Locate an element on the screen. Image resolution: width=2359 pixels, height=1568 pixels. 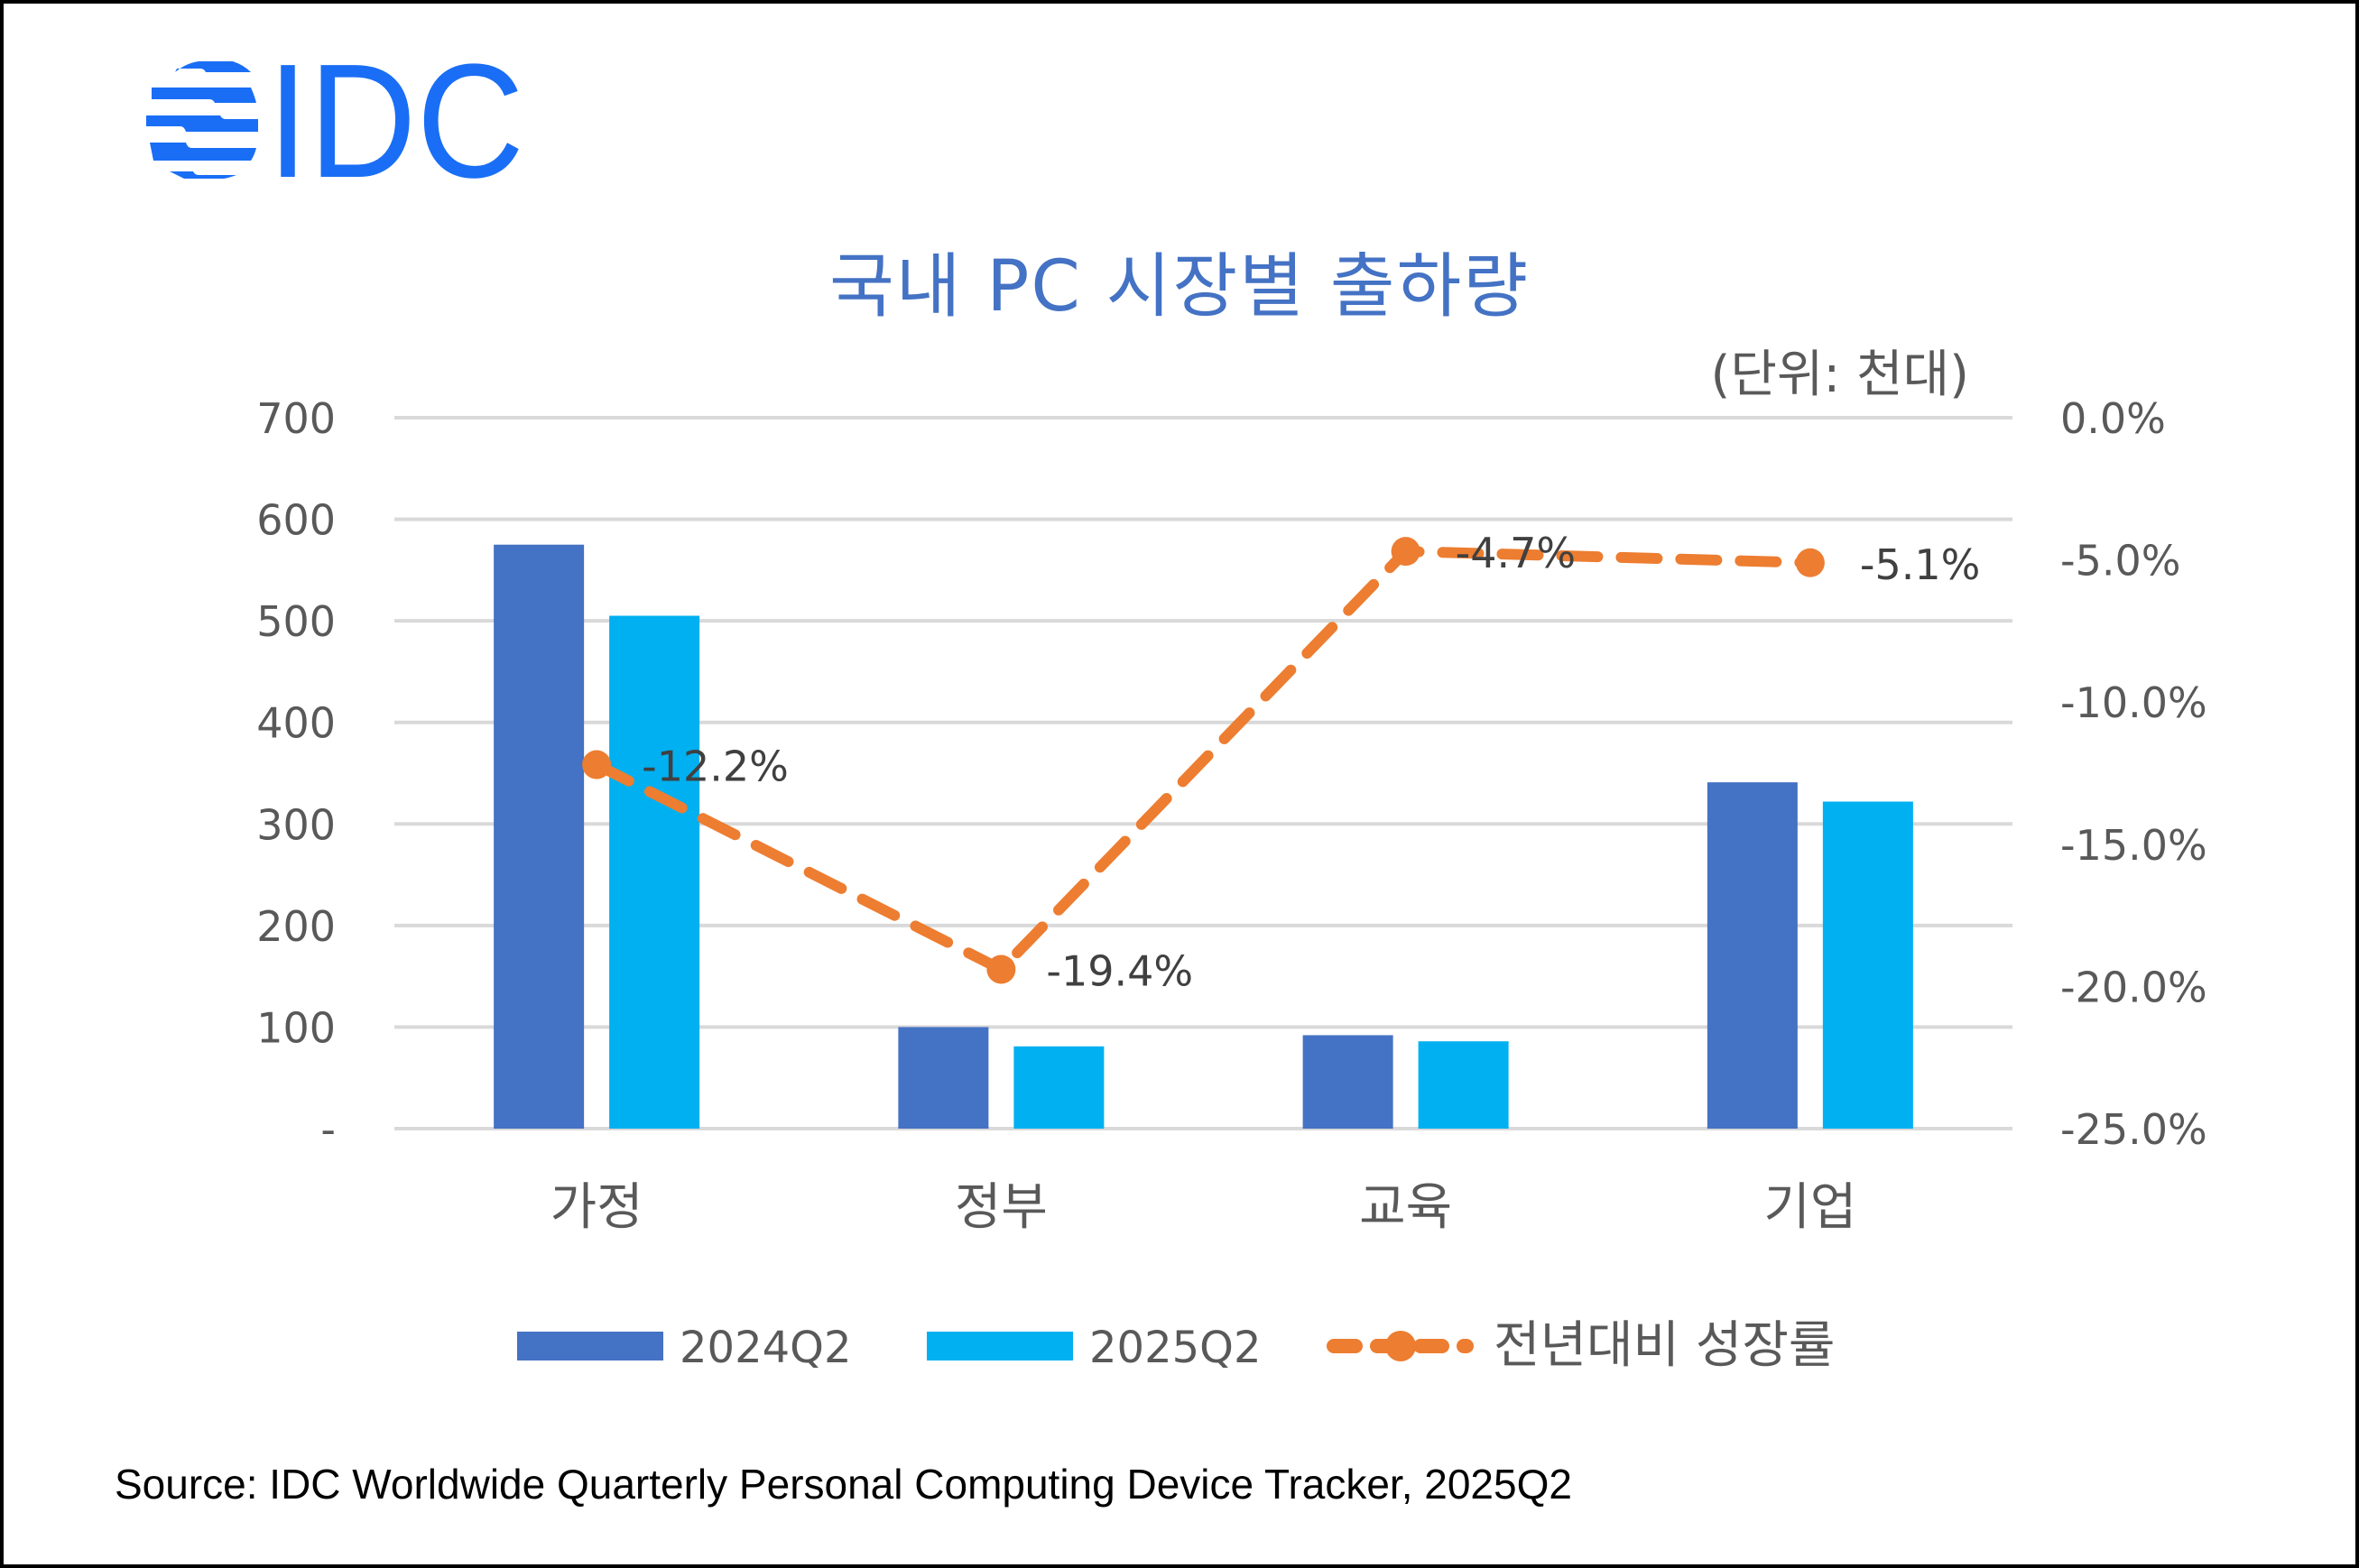
legend-label: 전년대비 성장률 is located at coordinates (1665, 1345).